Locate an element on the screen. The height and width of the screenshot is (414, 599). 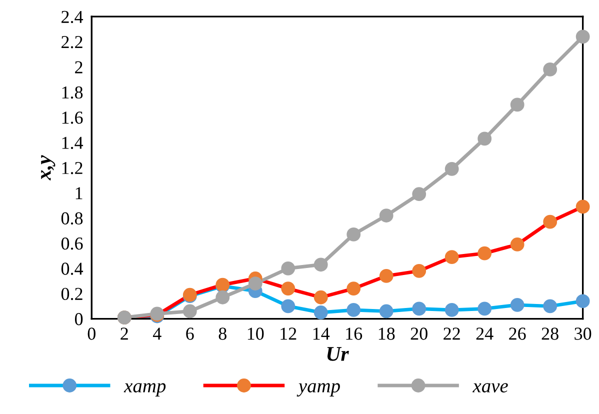
x-tick-label: 10 is located at coordinates (256, 334).